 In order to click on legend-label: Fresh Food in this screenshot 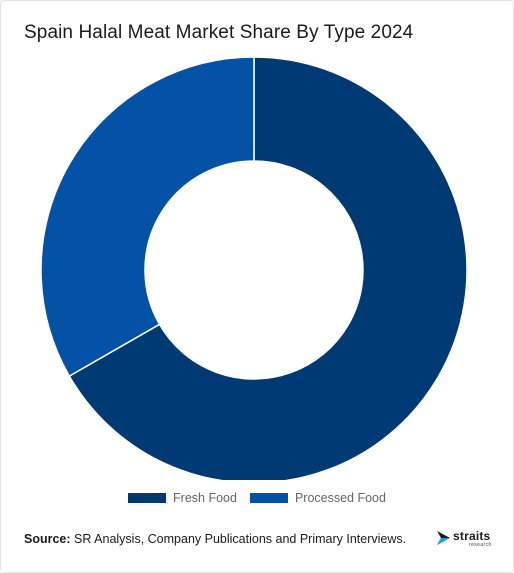, I will do `click(205, 498)`.